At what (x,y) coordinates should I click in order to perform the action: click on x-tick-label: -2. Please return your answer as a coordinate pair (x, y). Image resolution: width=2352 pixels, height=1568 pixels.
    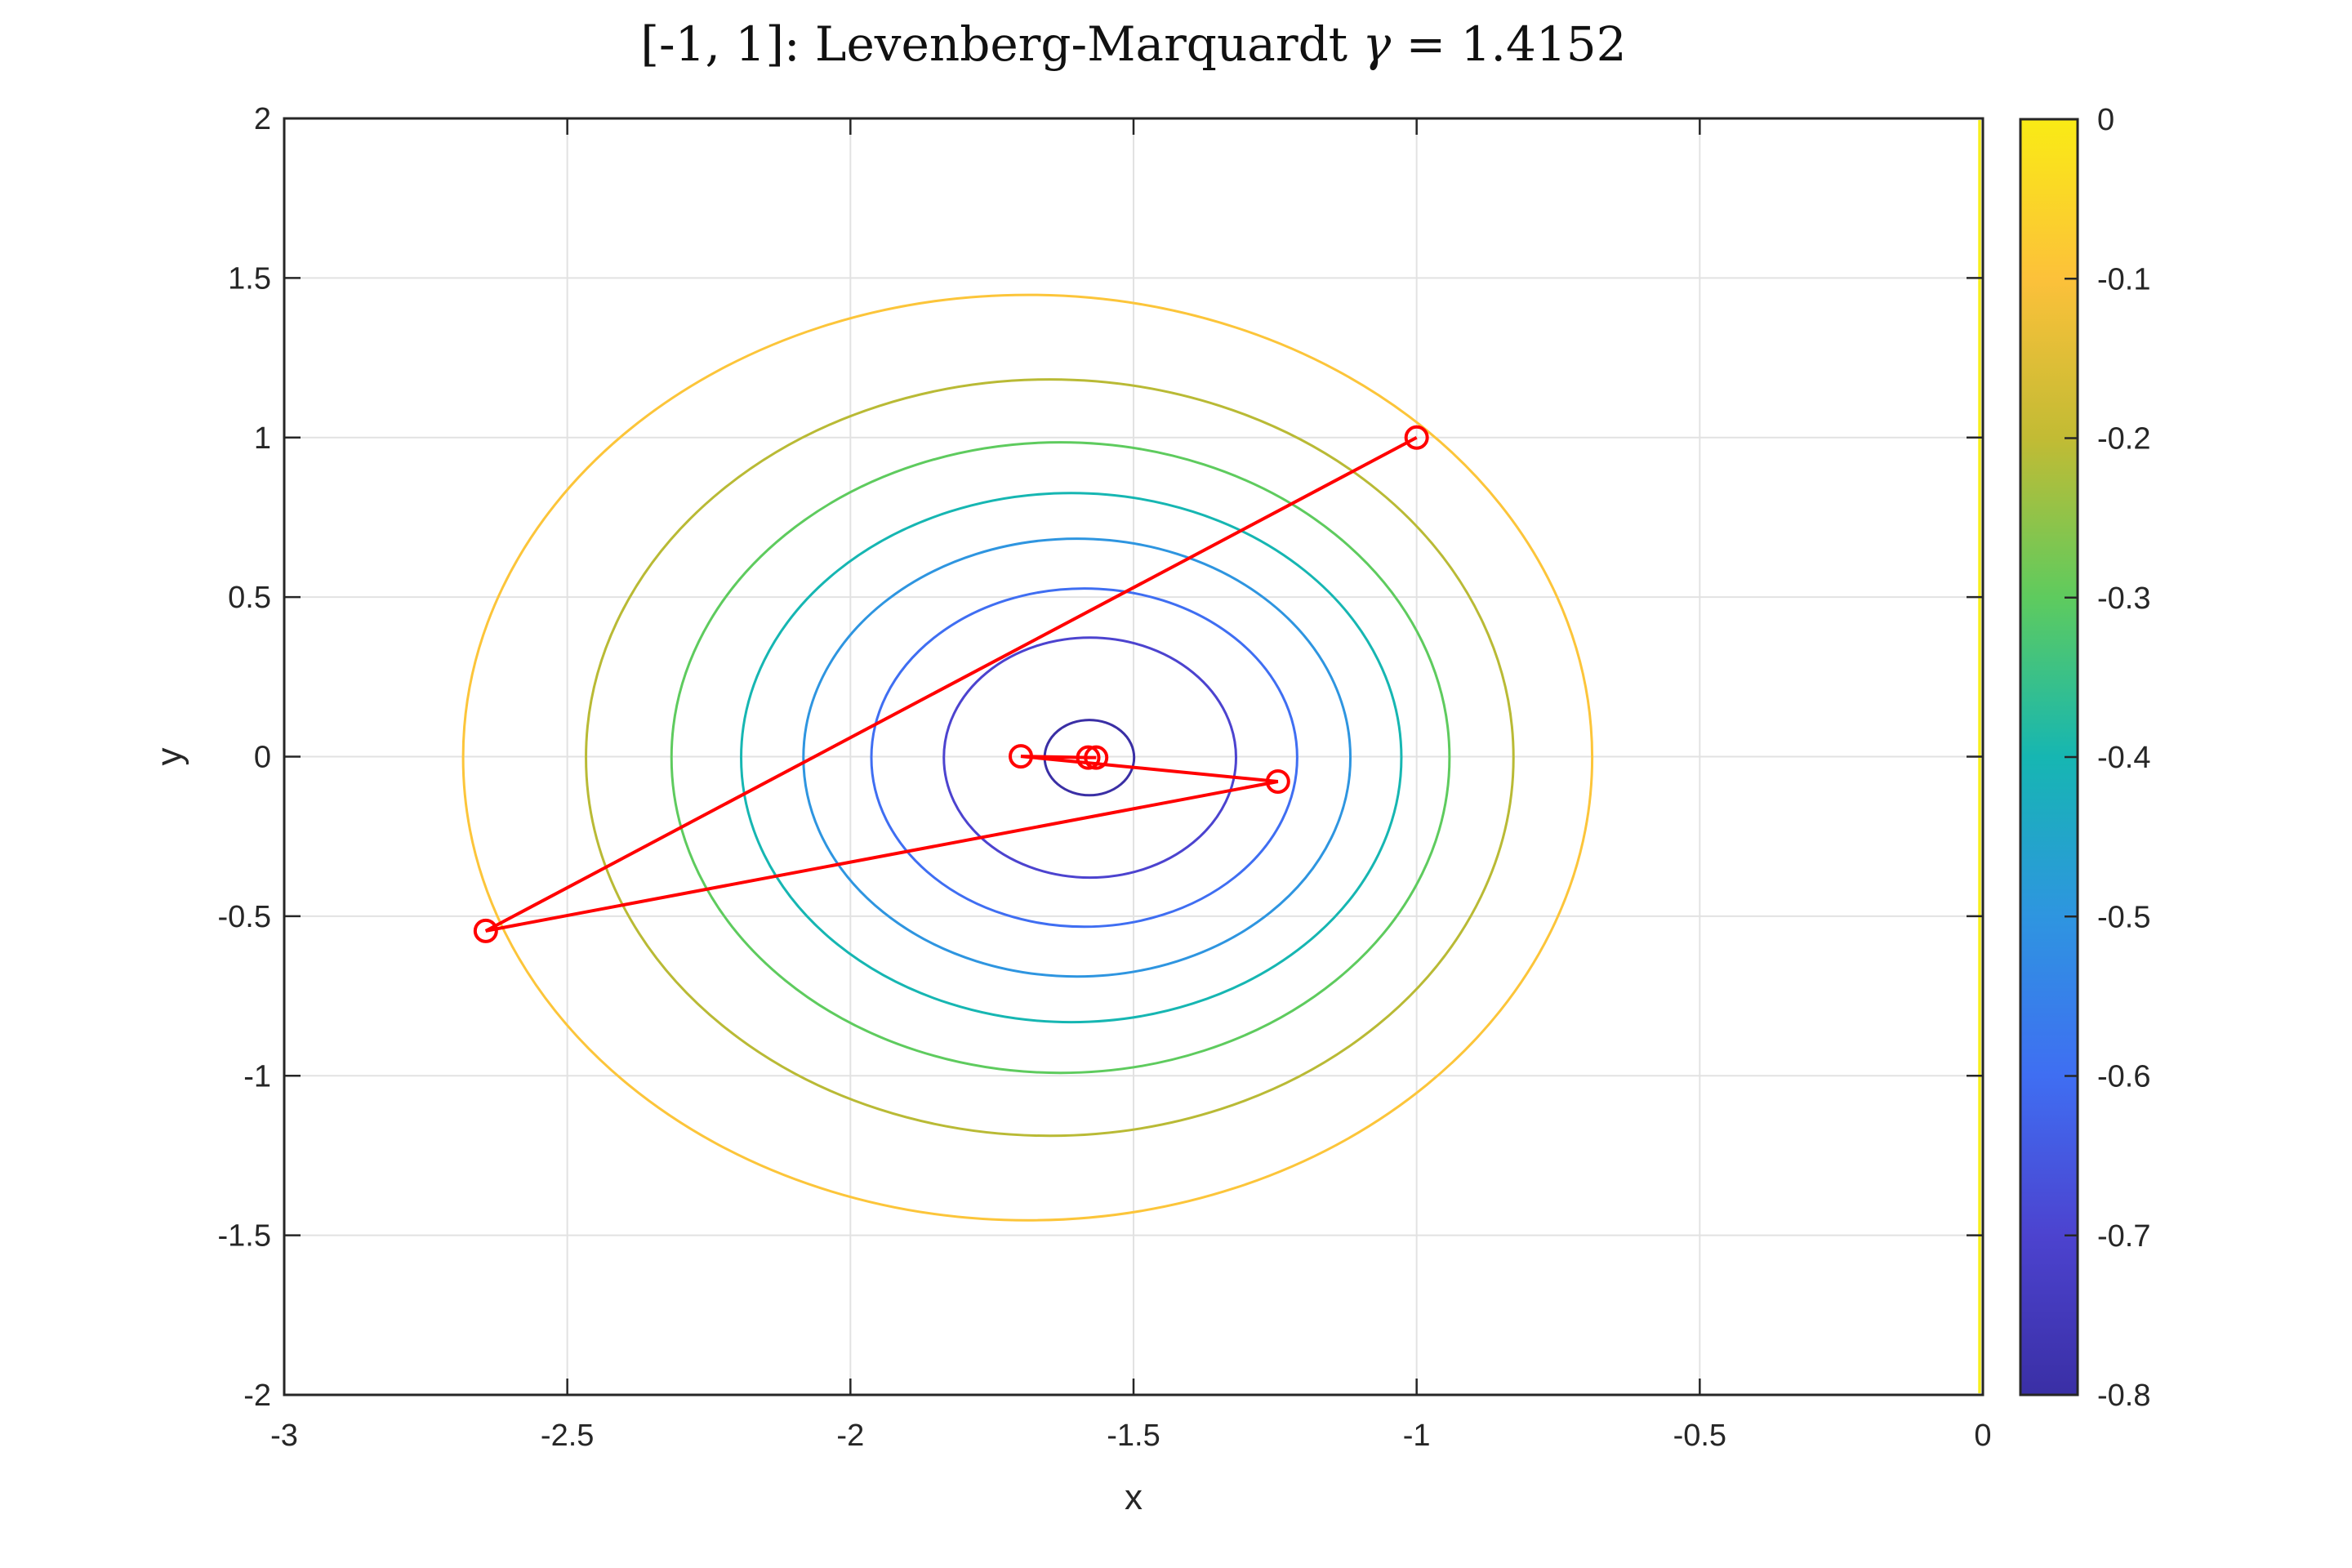
    Looking at the image, I should click on (850, 1436).